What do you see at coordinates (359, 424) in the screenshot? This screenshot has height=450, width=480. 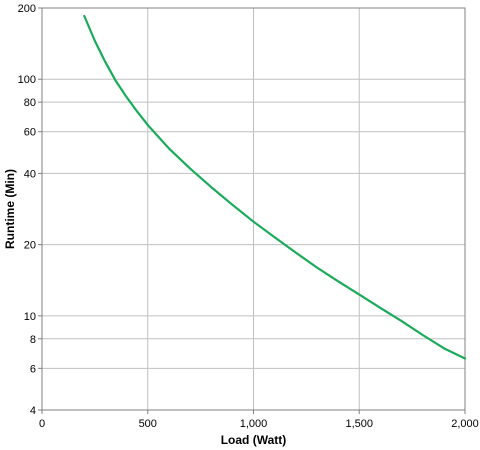 I see `x-tick-label: 1,500` at bounding box center [359, 424].